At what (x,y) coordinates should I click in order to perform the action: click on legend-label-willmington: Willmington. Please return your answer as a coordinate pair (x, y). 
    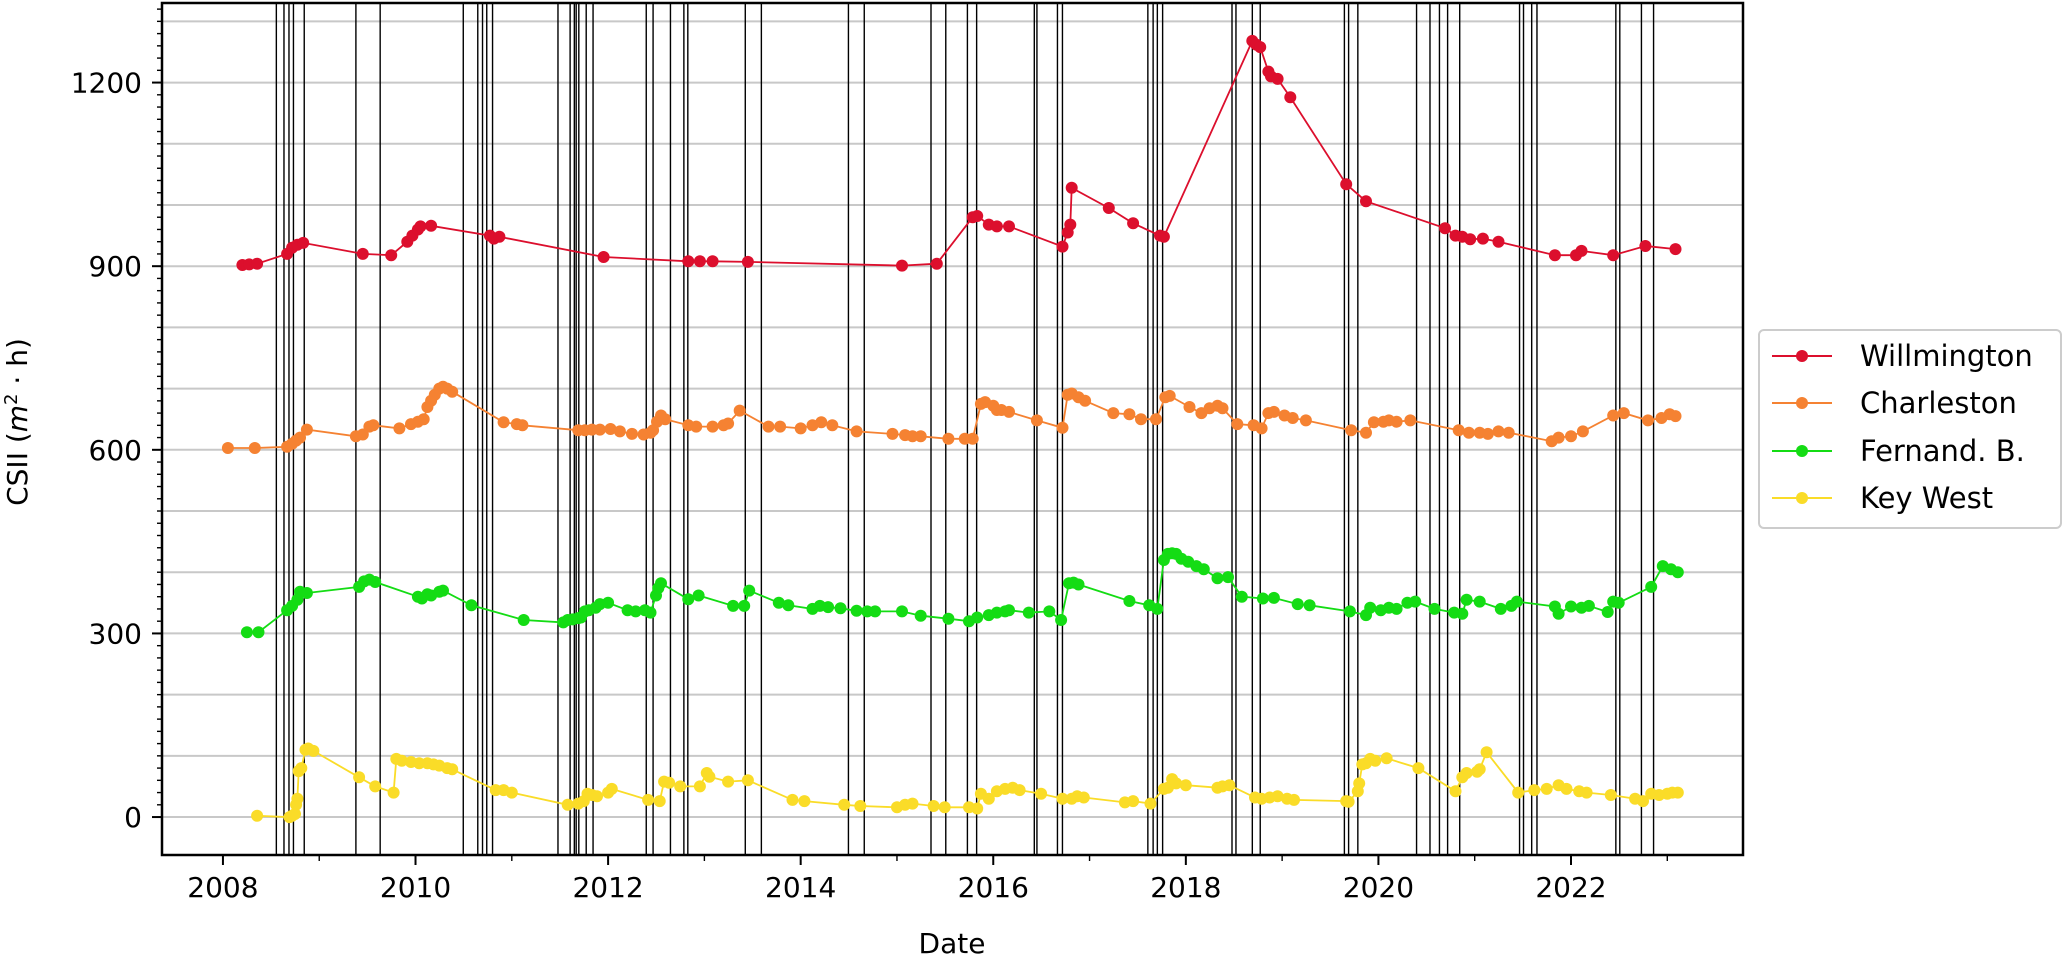
    Looking at the image, I should click on (1946, 356).